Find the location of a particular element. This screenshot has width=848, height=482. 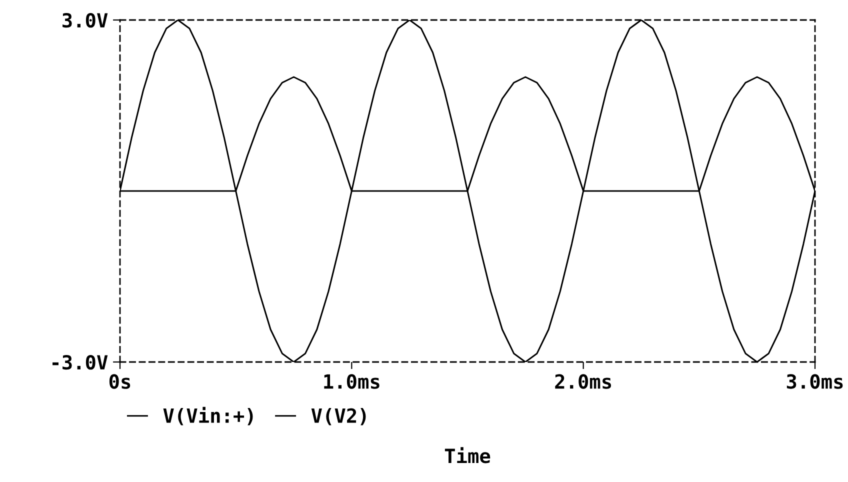

x-tick-label: 0s is located at coordinates (119, 381).